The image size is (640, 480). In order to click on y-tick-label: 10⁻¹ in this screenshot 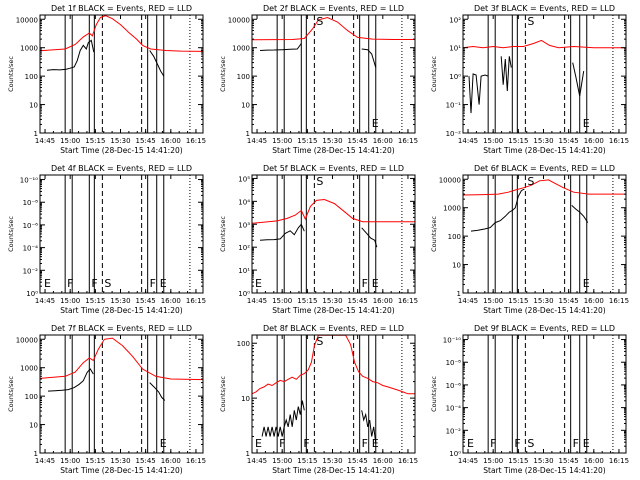, I will do `click(454, 106)`.